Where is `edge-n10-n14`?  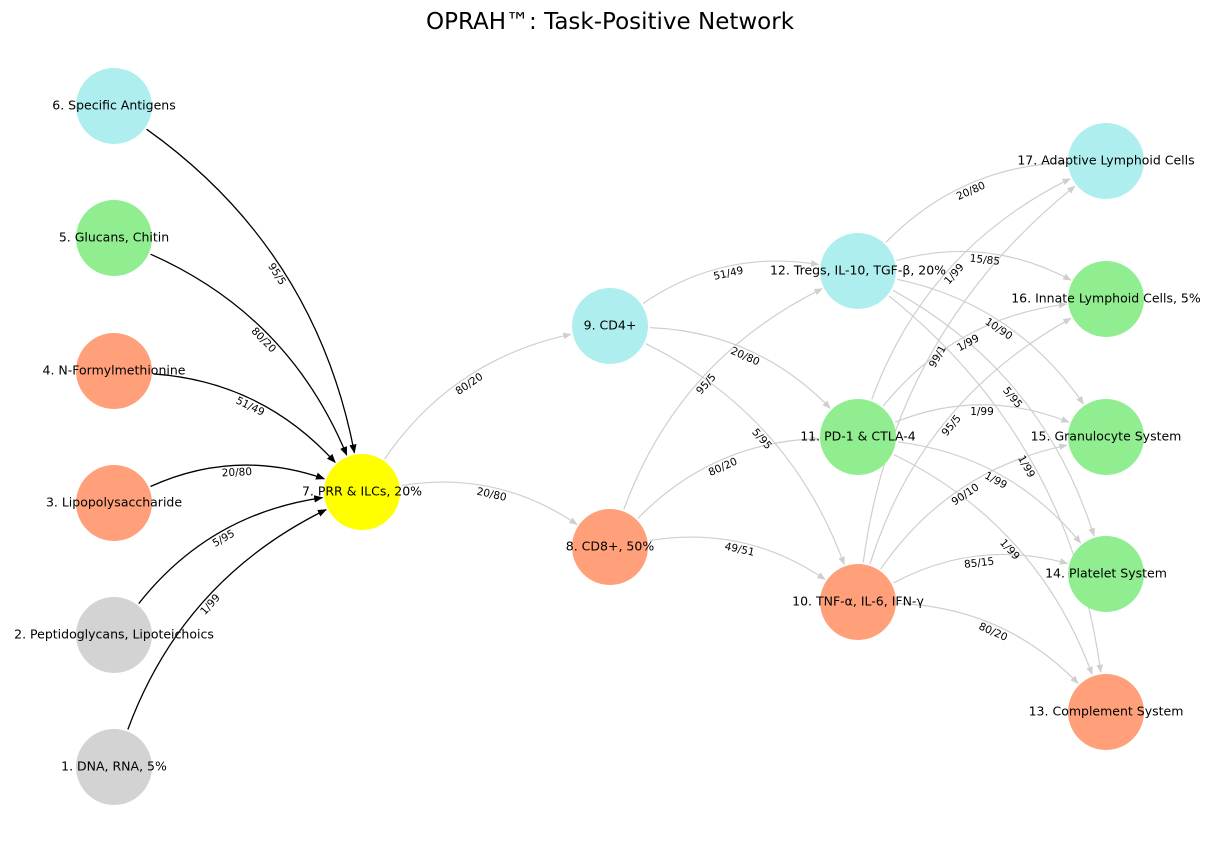 edge-n10-n14 is located at coordinates (980, 568).